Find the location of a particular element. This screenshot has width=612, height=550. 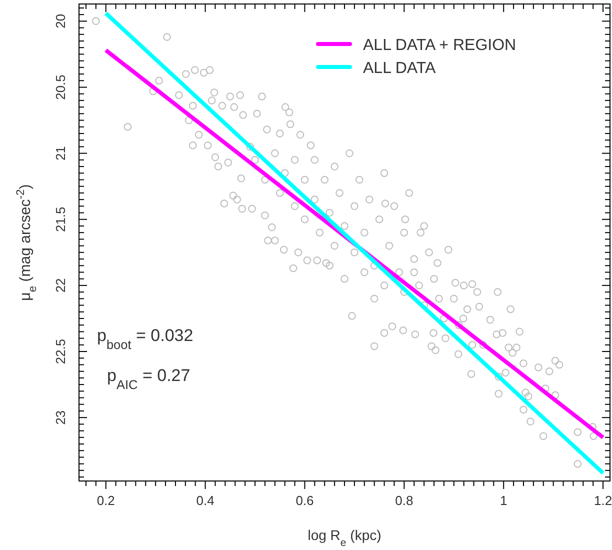

annotation: p$_{AIC}$ = 0.27 is located at coordinates (148, 379).